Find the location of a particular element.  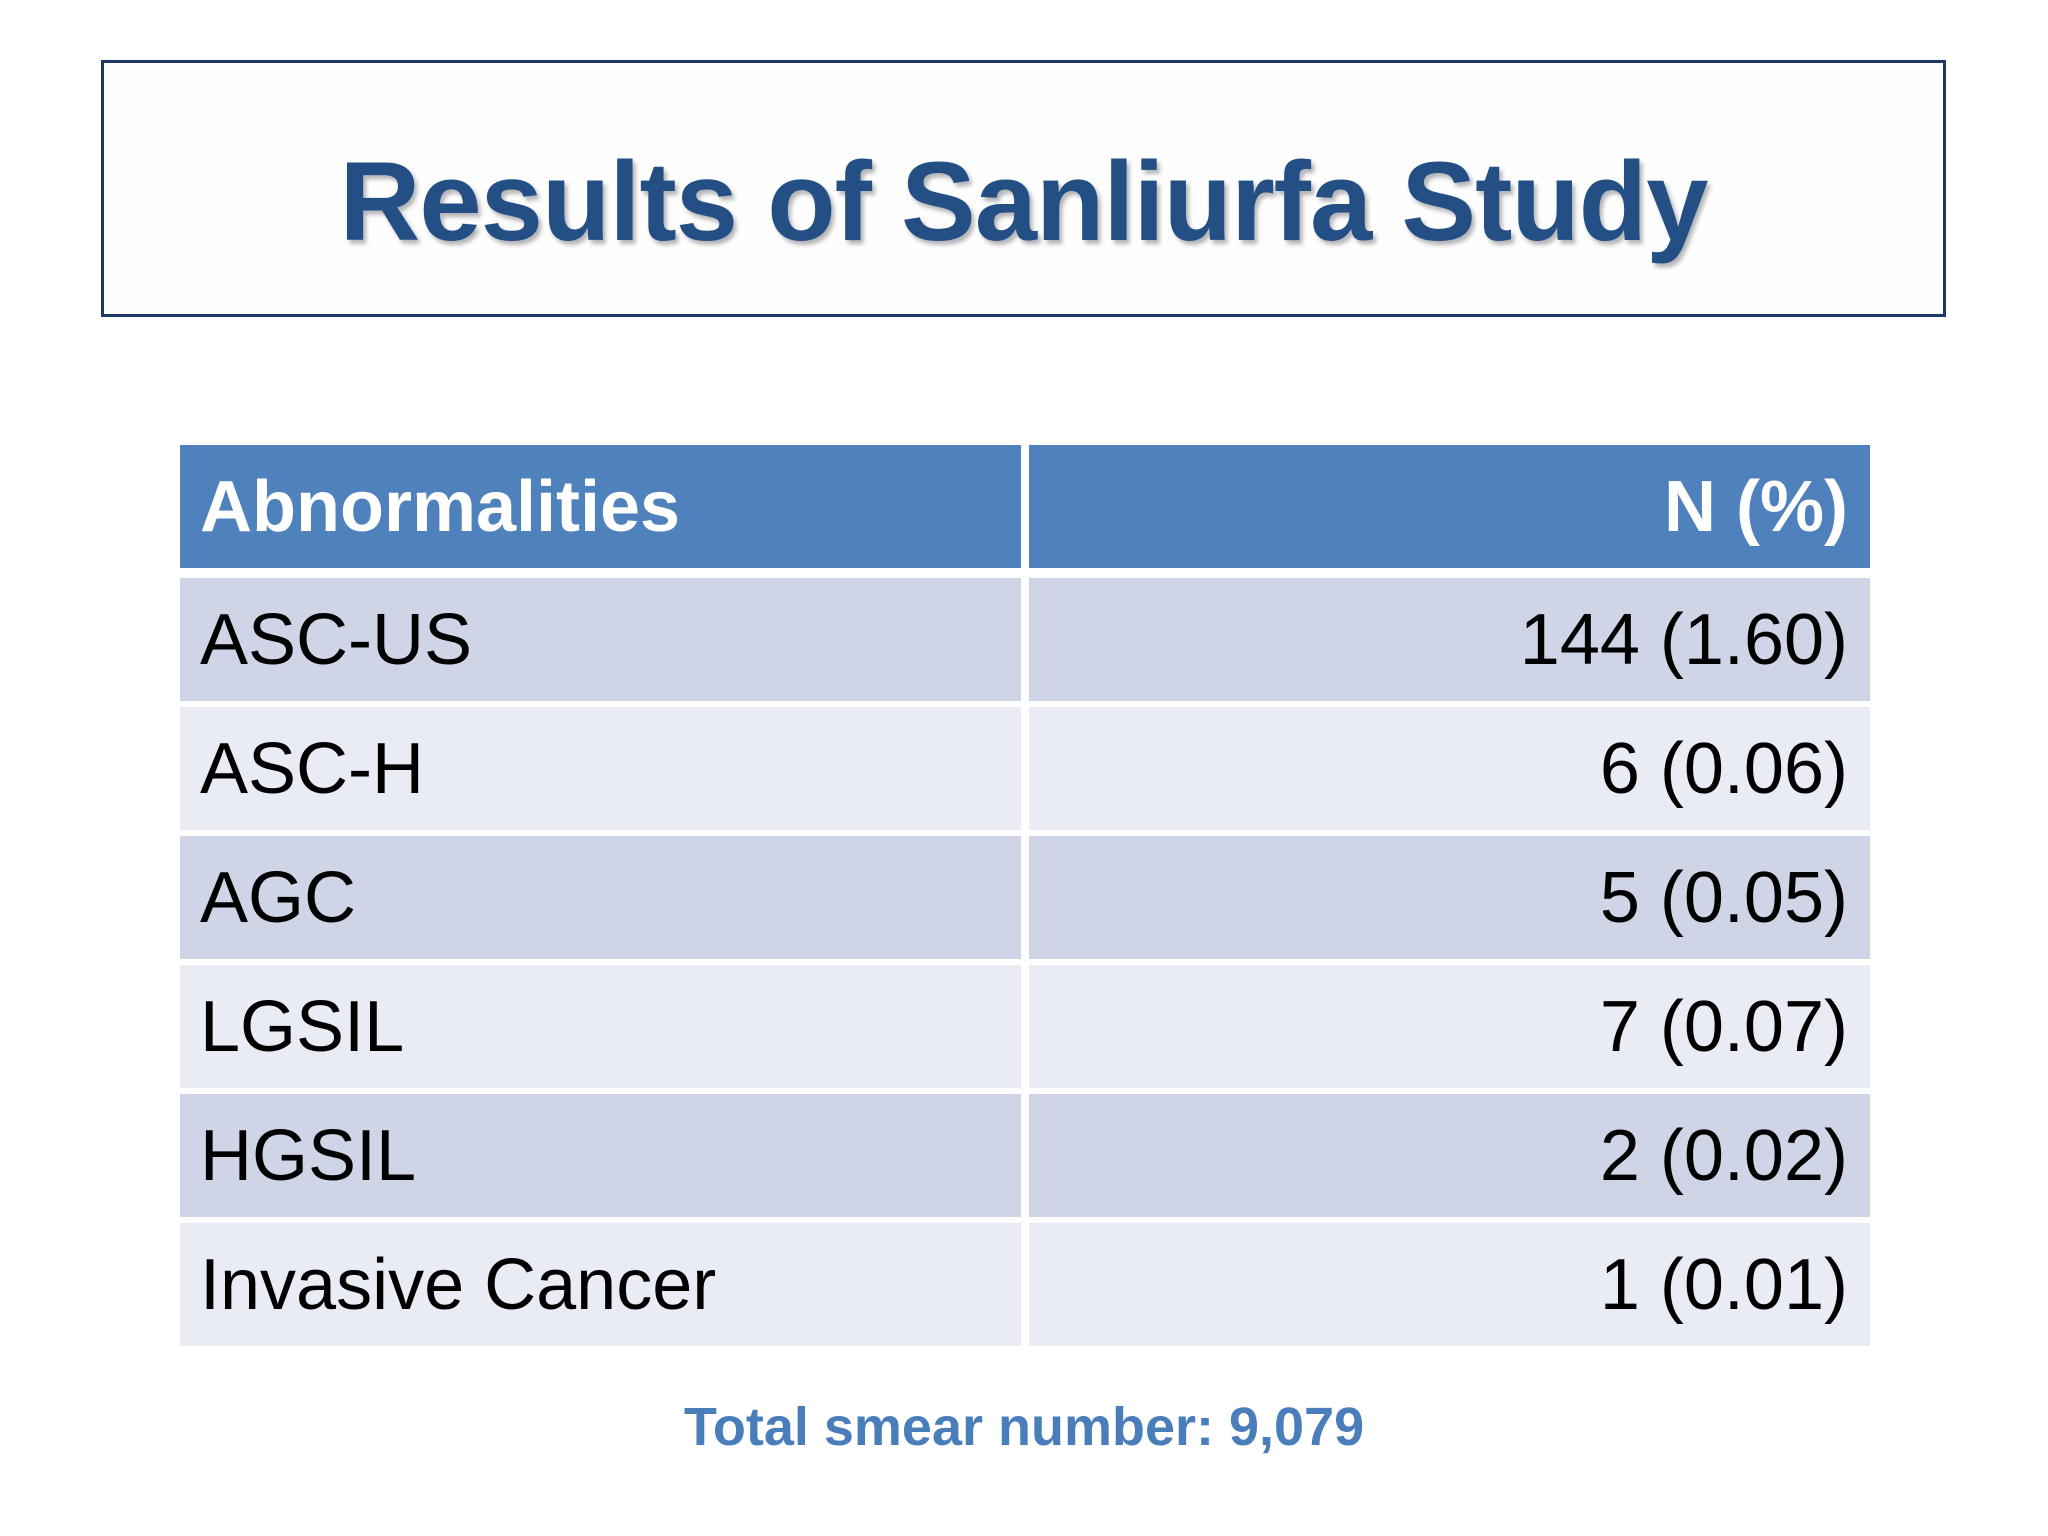

column-header-n-percent: N (%) is located at coordinates (1449, 506).